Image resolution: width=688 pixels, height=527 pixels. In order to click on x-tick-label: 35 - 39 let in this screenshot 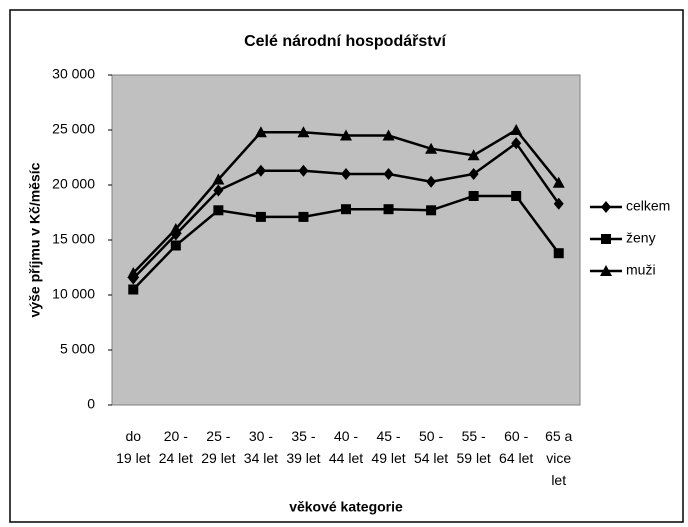, I will do `click(303, 447)`.